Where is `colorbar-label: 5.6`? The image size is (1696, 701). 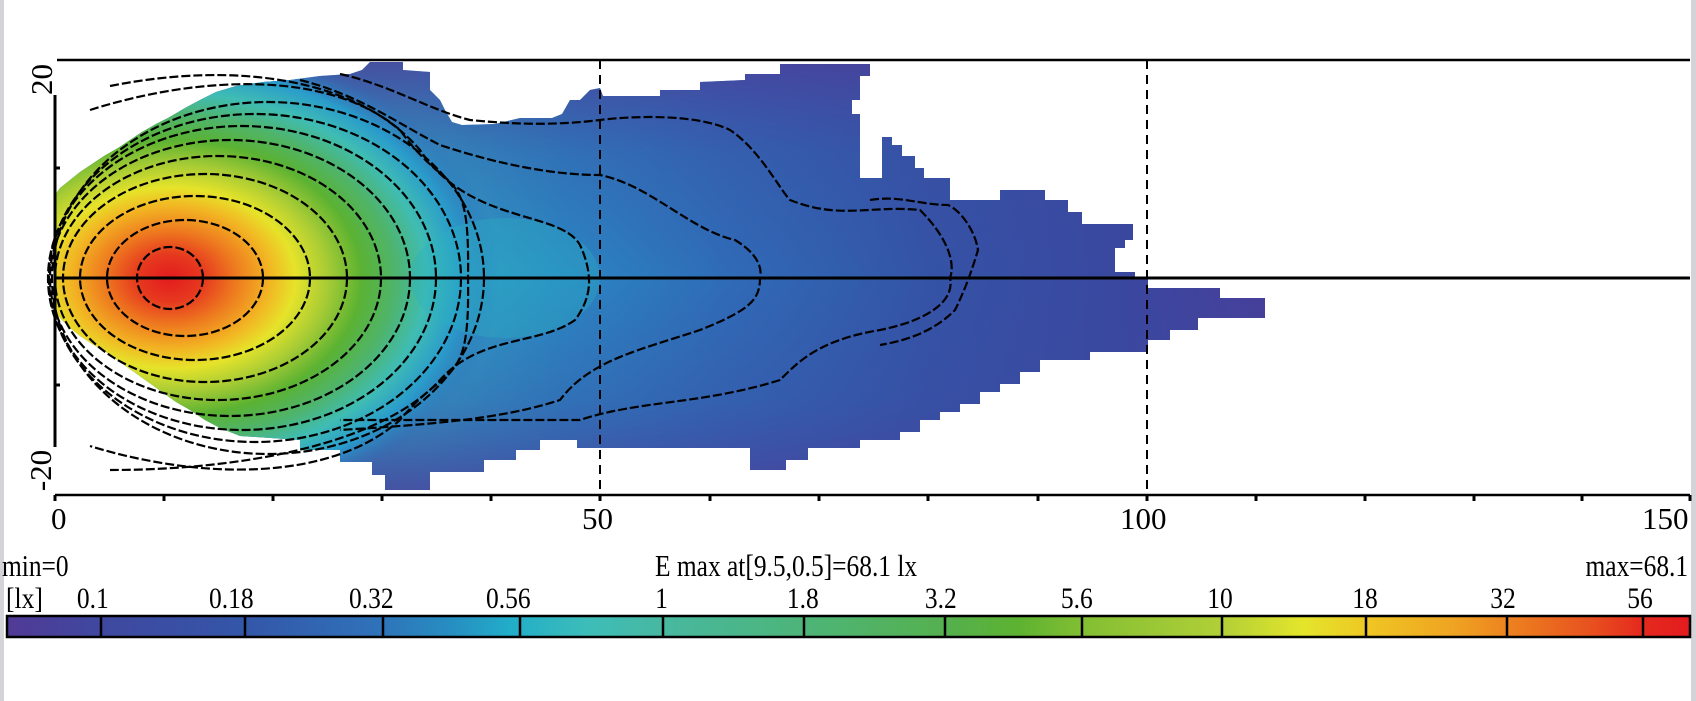 colorbar-label: 5.6 is located at coordinates (1076, 598).